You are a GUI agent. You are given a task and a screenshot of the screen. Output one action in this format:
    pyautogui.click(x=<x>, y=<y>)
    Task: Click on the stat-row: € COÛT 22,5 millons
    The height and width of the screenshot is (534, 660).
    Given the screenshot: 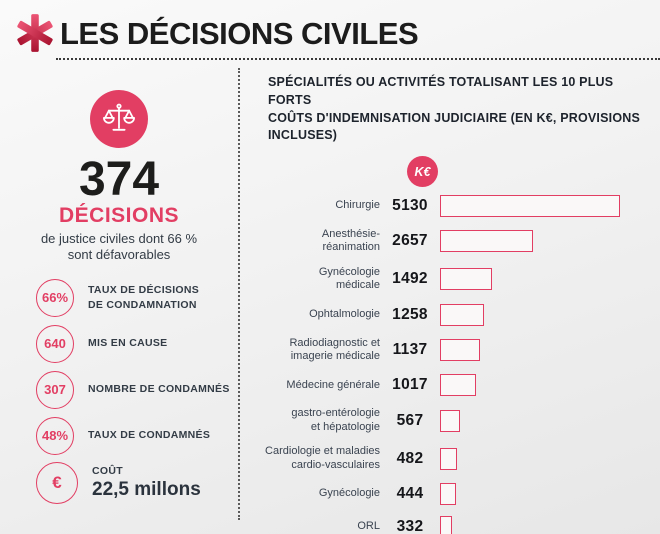 What is the action you would take?
    pyautogui.click(x=137, y=482)
    